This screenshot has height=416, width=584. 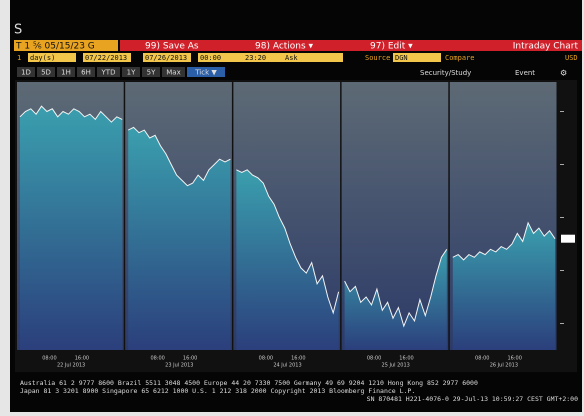 What do you see at coordinates (42, 58) in the screenshot?
I see `param: day(s)` at bounding box center [42, 58].